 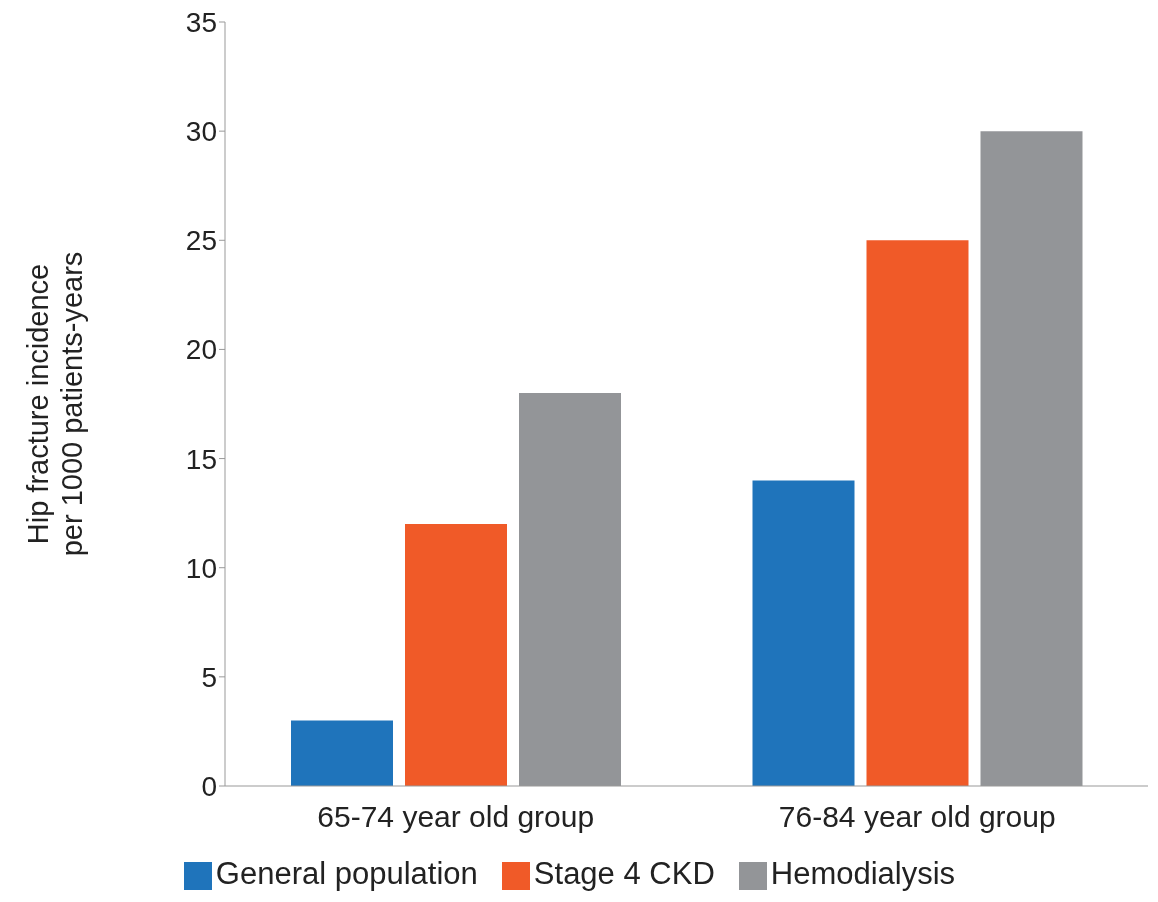 I want to click on legend-label: General population, so click(x=346, y=873).